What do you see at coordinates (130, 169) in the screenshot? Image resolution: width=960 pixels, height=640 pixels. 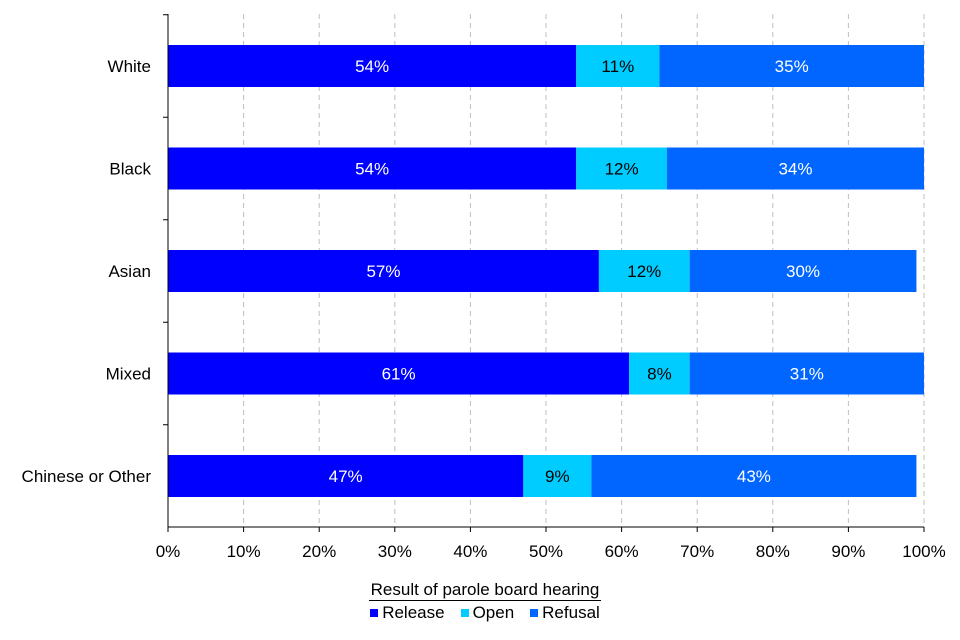 I see `category-label: Black` at bounding box center [130, 169].